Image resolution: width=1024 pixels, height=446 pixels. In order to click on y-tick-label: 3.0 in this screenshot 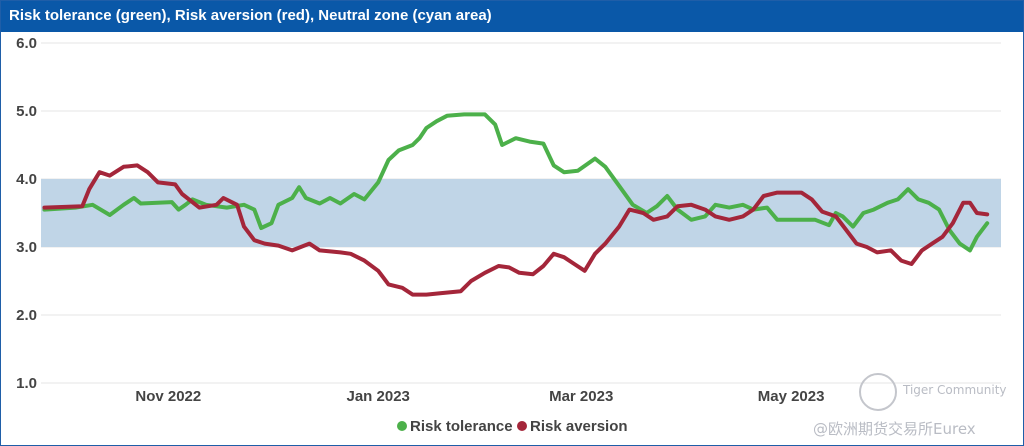, I will do `click(26, 247)`.